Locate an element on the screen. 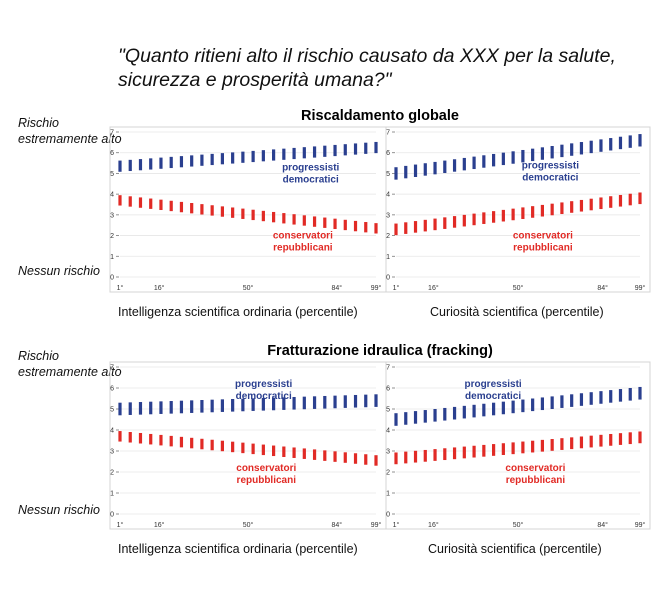  x-axis-label-r1c2: Curiosità scientifica (percentile) is located at coordinates (517, 312).